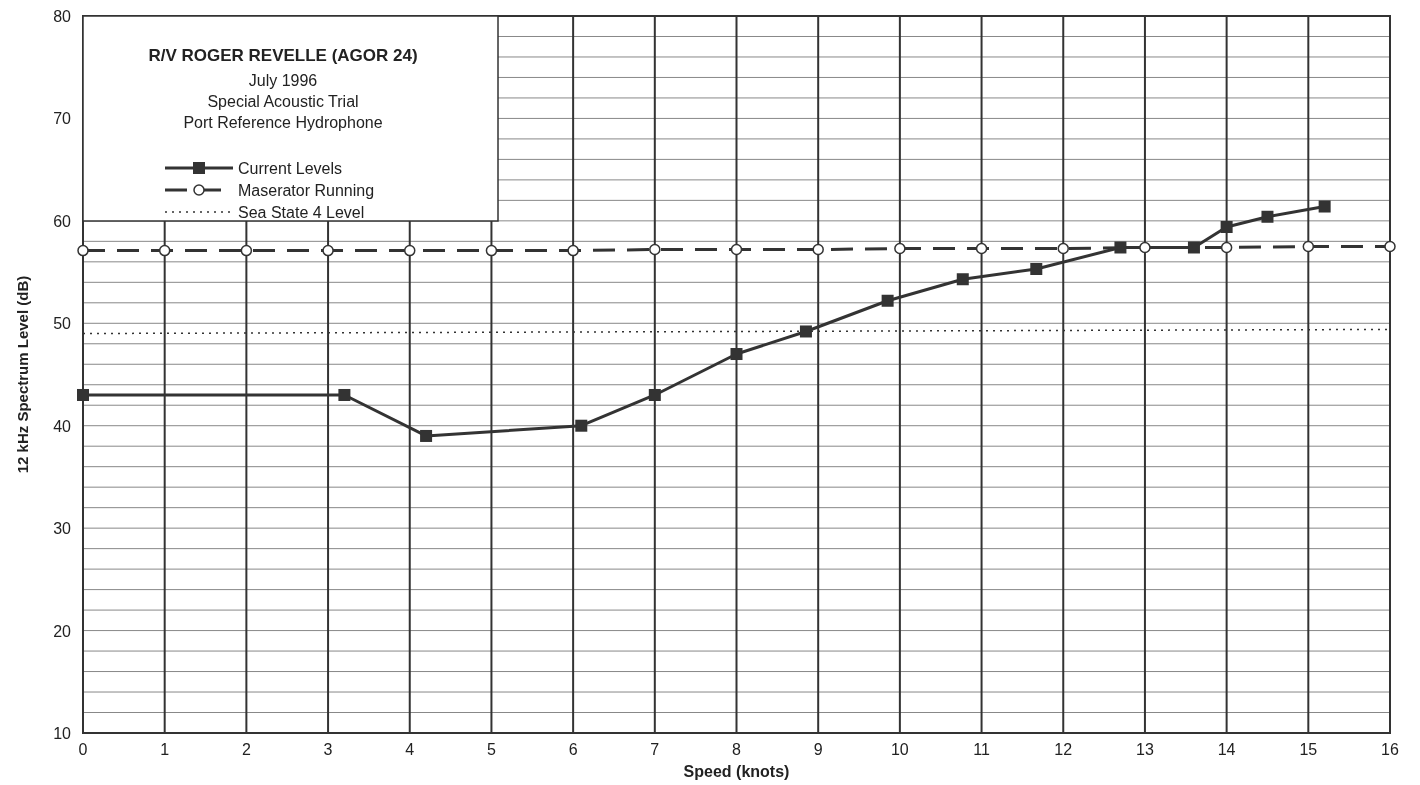 This screenshot has height=785, width=1420. Describe the element at coordinates (491, 749) in the screenshot. I see `x-tick-label: 5` at that location.